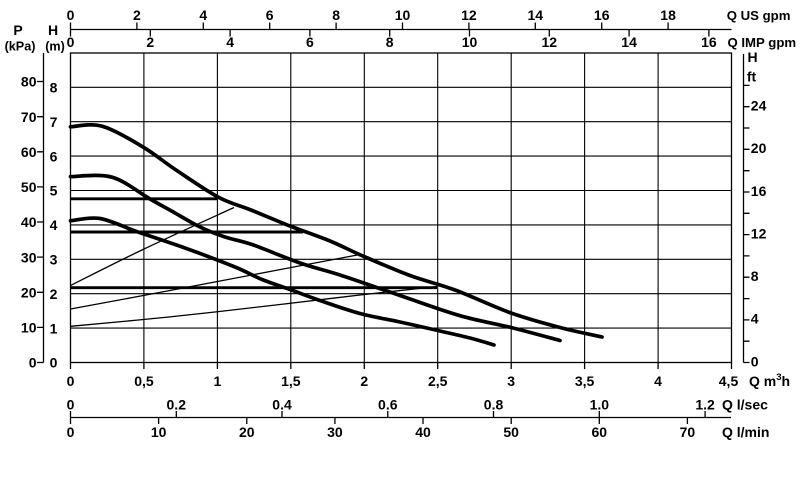  What do you see at coordinates (585, 381) in the screenshot?
I see `svg-text: 3,5` at bounding box center [585, 381].